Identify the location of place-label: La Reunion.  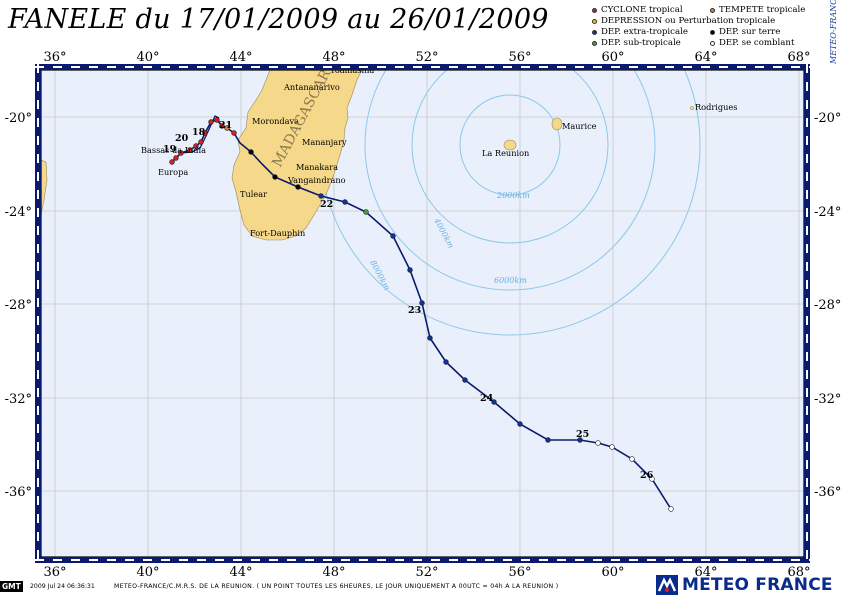
(506, 153).